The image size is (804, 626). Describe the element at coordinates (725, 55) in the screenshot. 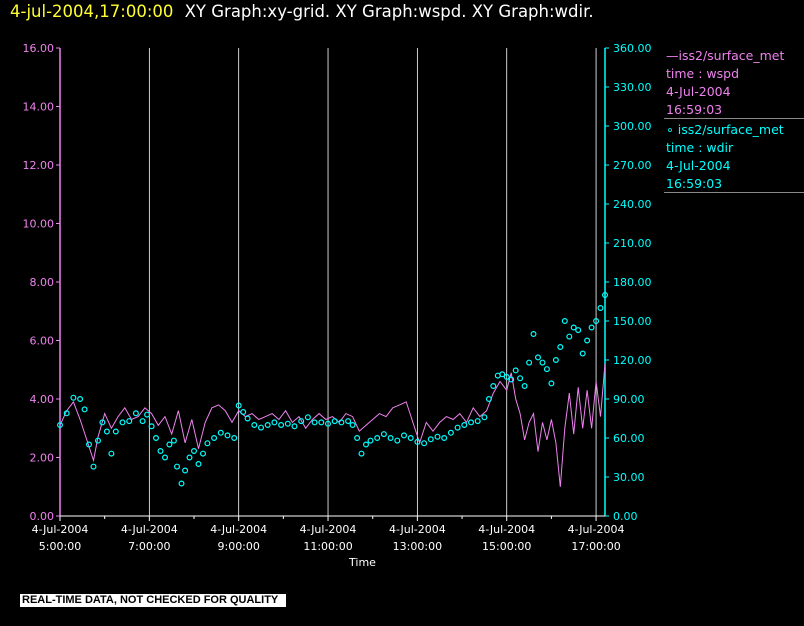

I see `legend-wspd-source: —iss2/surface_met` at that location.